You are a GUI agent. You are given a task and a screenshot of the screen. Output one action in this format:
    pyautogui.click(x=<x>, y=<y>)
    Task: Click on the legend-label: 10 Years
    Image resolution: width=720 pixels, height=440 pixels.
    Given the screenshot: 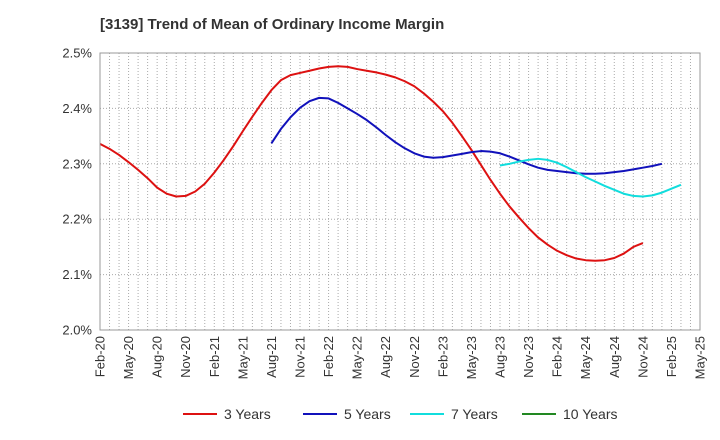 What is the action you would take?
    pyautogui.click(x=590, y=414)
    